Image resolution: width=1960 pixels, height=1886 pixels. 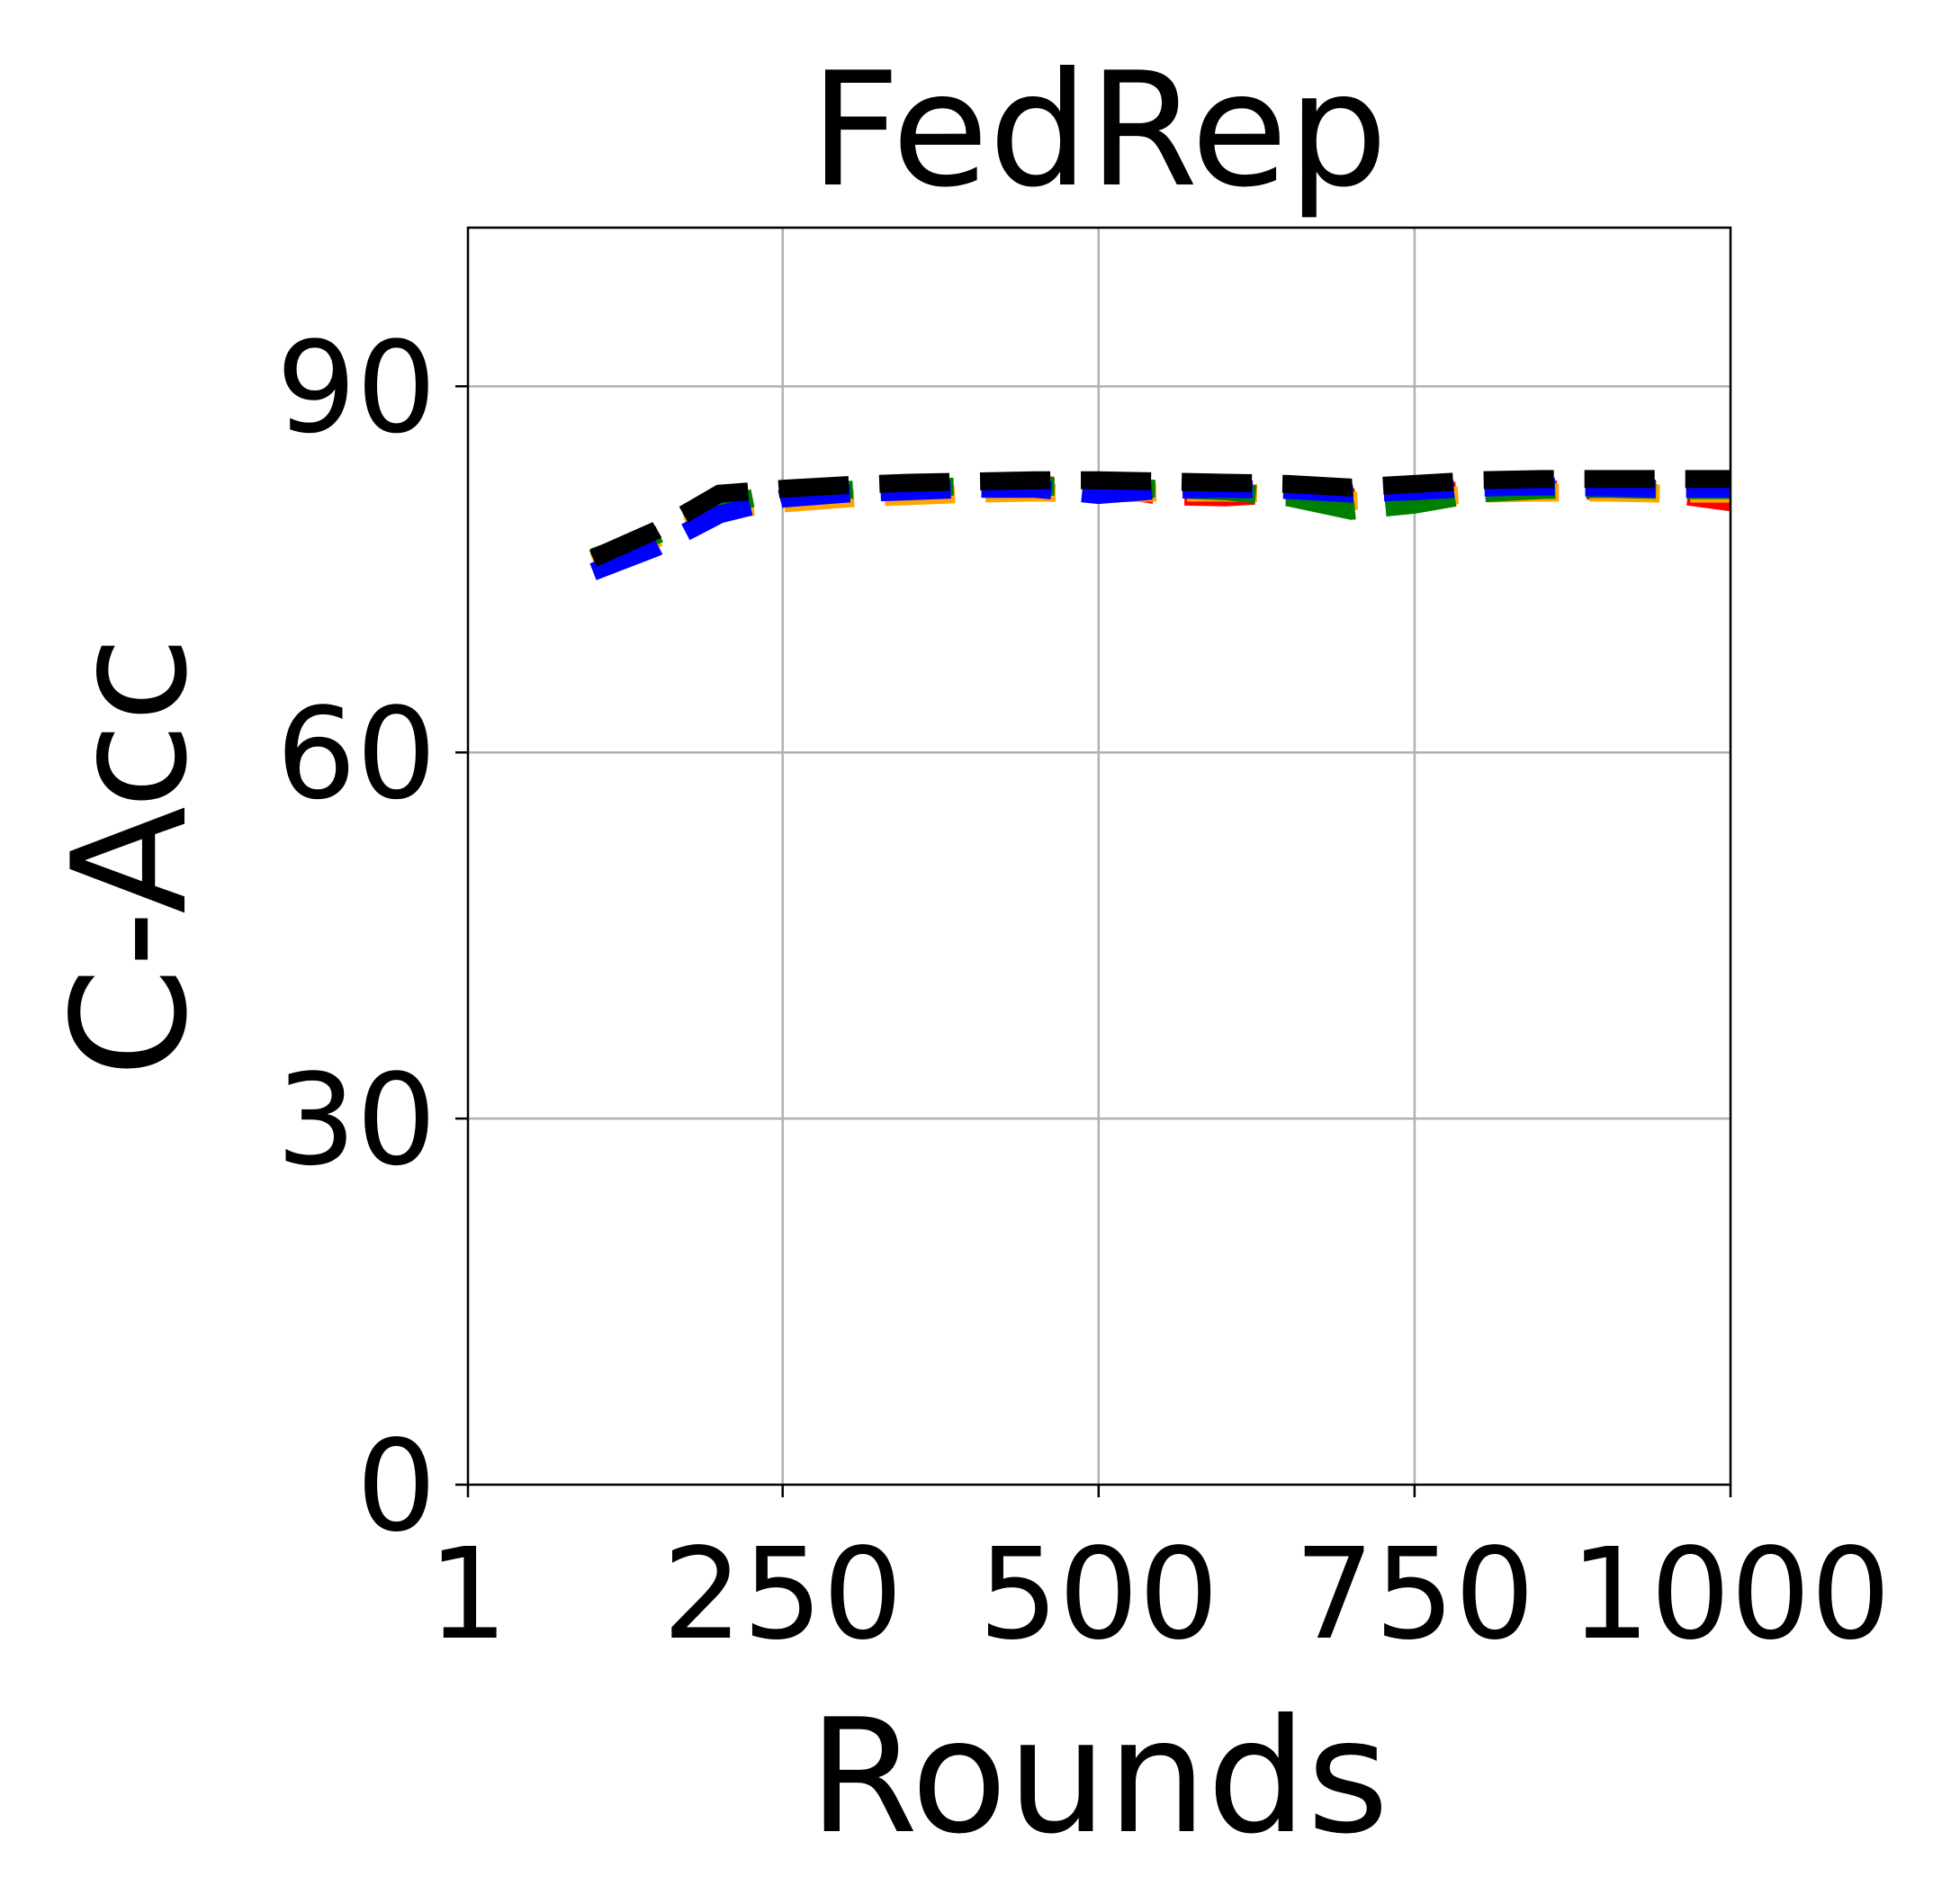 I want to click on y-tick-label: 60, so click(x=356, y=754).